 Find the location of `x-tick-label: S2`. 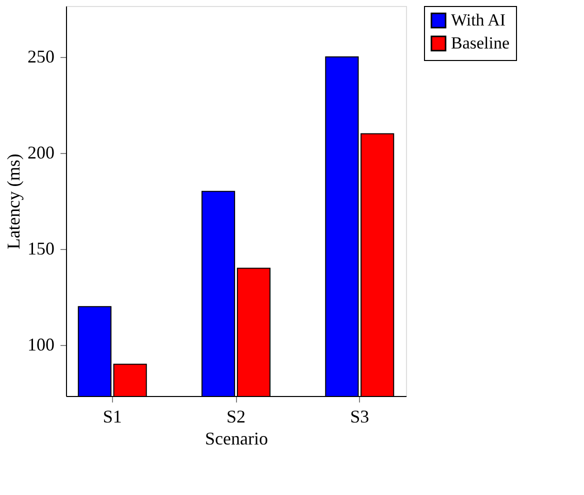

x-tick-label: S2 is located at coordinates (236, 416).